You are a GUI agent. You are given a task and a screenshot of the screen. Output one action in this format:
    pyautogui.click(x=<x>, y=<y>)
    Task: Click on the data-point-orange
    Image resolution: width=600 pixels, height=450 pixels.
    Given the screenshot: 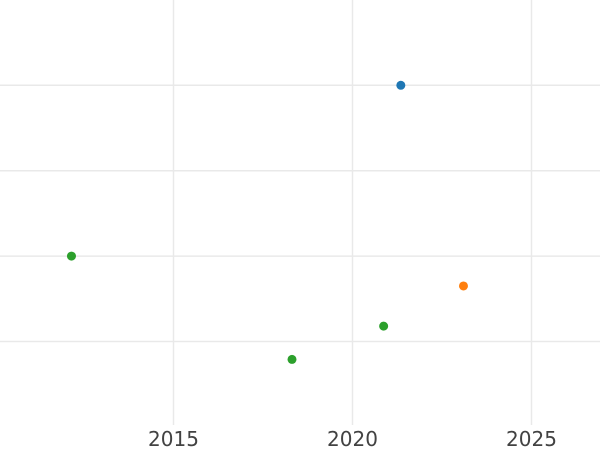 What is the action you would take?
    pyautogui.click(x=463, y=286)
    